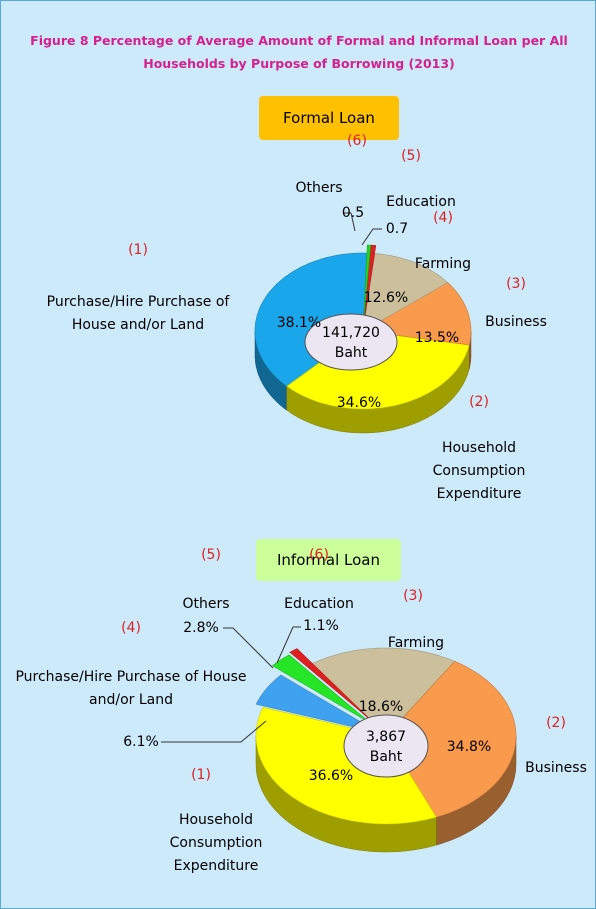 This screenshot has height=909, width=596. I want to click on value-label: 12.6%, so click(386, 298).